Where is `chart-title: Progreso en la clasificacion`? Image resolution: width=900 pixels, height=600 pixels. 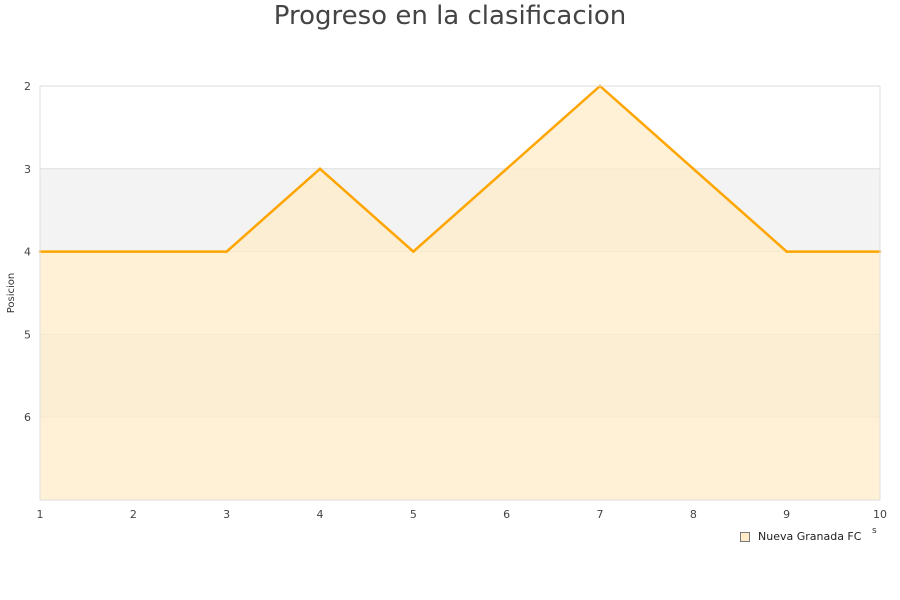 chart-title: Progreso en la clasificacion is located at coordinates (450, 16).